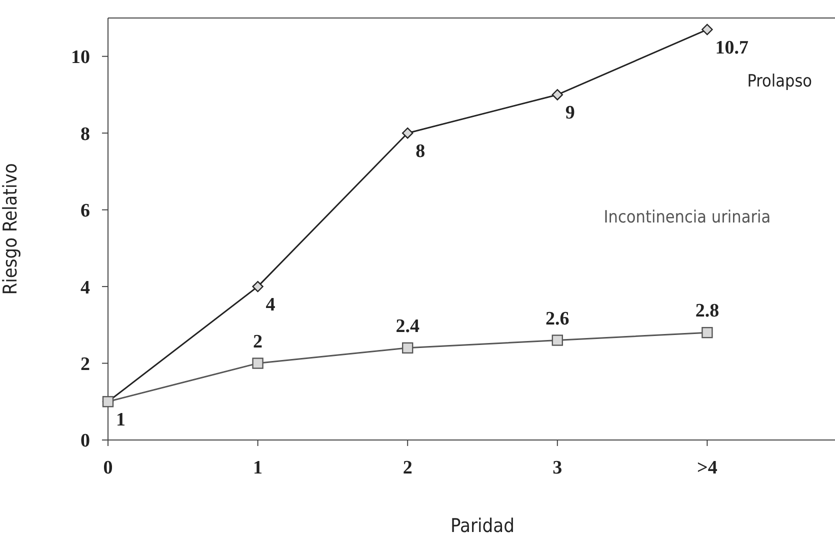  What do you see at coordinates (407, 467) in the screenshot?
I see `x-tick-label: 2` at bounding box center [407, 467].